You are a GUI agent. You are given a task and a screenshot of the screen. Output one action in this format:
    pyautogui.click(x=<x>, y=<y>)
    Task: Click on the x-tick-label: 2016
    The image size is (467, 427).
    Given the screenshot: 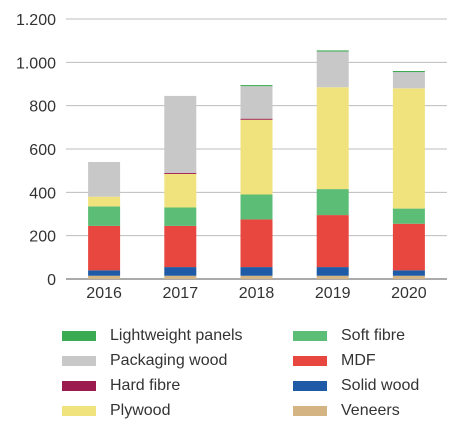 What is the action you would take?
    pyautogui.click(x=104, y=293)
    